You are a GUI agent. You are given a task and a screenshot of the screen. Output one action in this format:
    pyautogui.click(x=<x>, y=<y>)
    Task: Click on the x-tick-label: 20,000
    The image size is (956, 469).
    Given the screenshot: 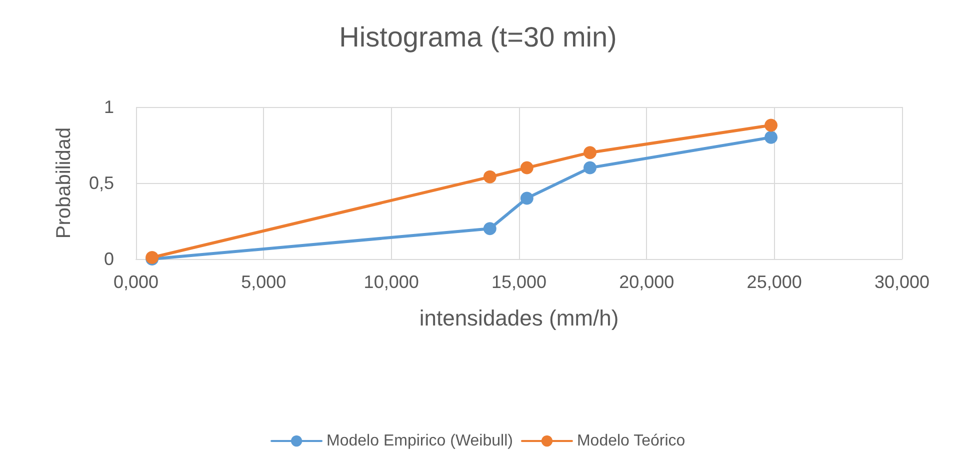 What is the action you would take?
    pyautogui.click(x=646, y=282)
    